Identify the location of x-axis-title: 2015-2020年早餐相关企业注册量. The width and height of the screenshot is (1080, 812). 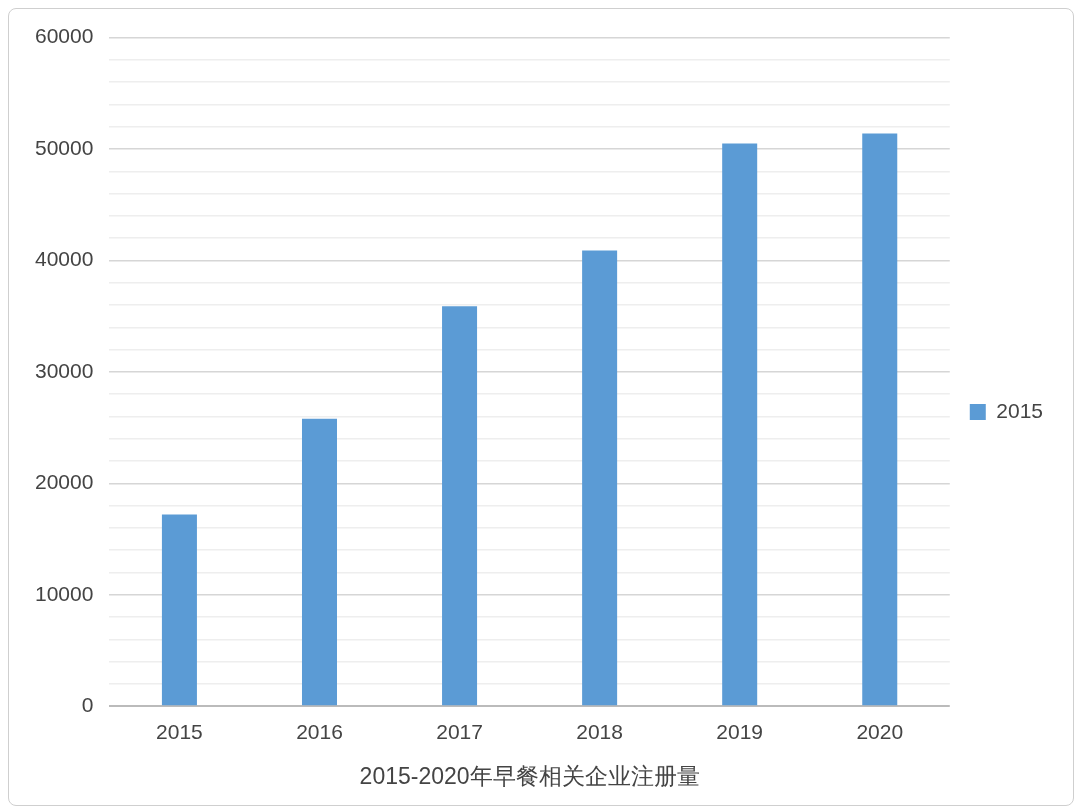
(529, 775).